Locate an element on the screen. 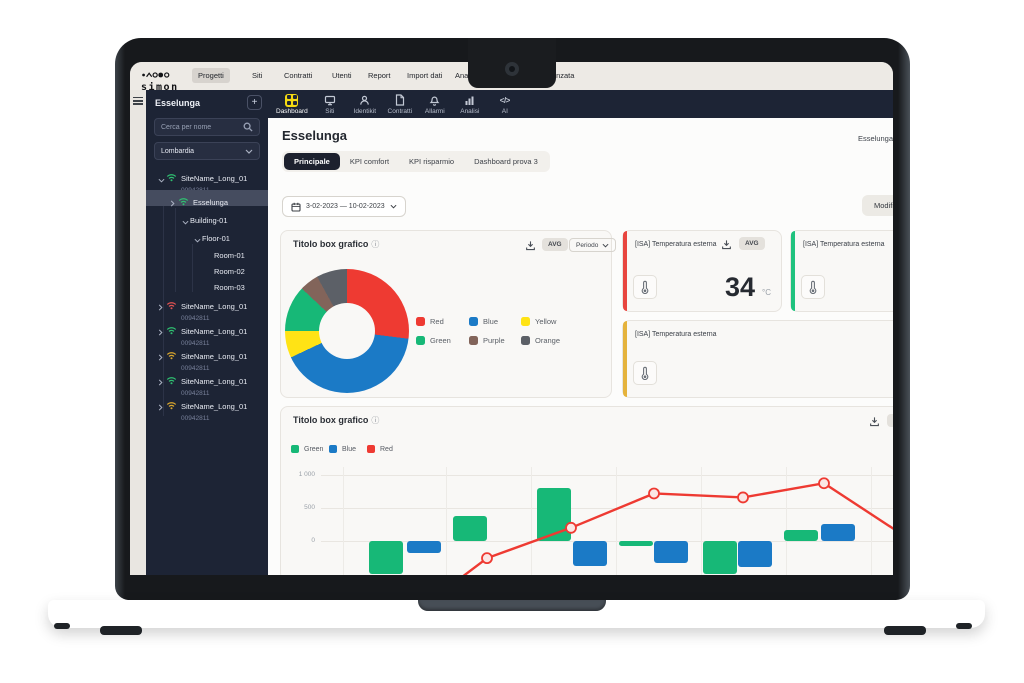 The image size is (1024, 683). tab-kpi-risparmio: KPI risparmio is located at coordinates (432, 161).